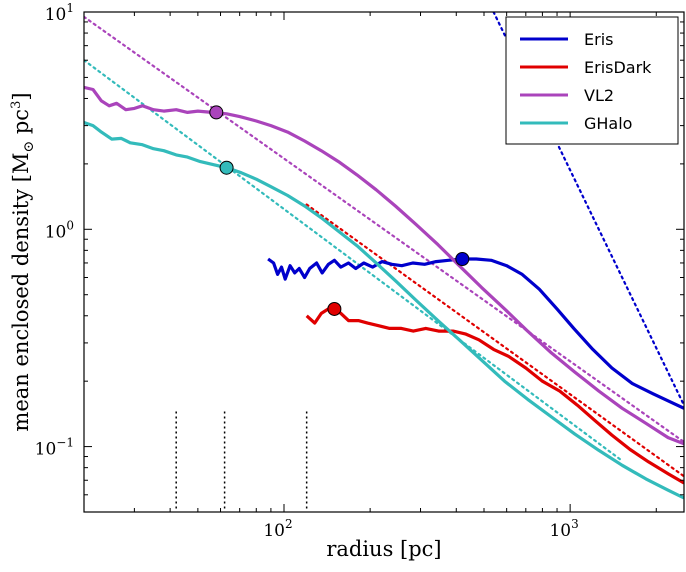 The image size is (686, 572). Describe the element at coordinates (241, 461) in the screenshot. I see `vertical-markers` at that location.